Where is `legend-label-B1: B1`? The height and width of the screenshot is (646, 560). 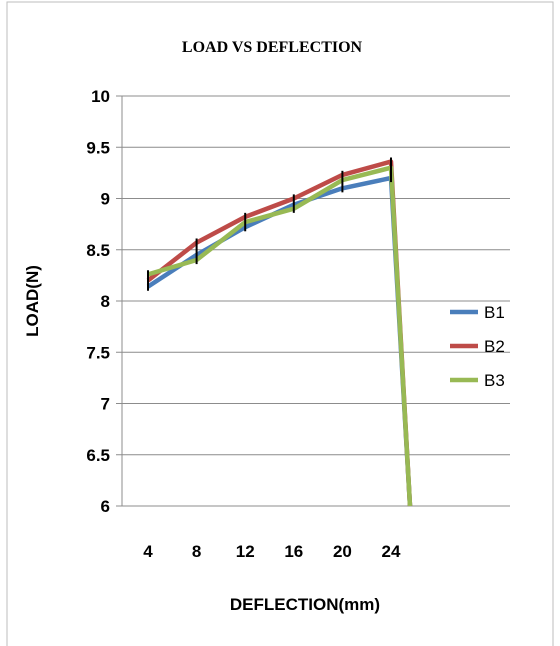 legend-label-B1: B1 is located at coordinates (494, 312).